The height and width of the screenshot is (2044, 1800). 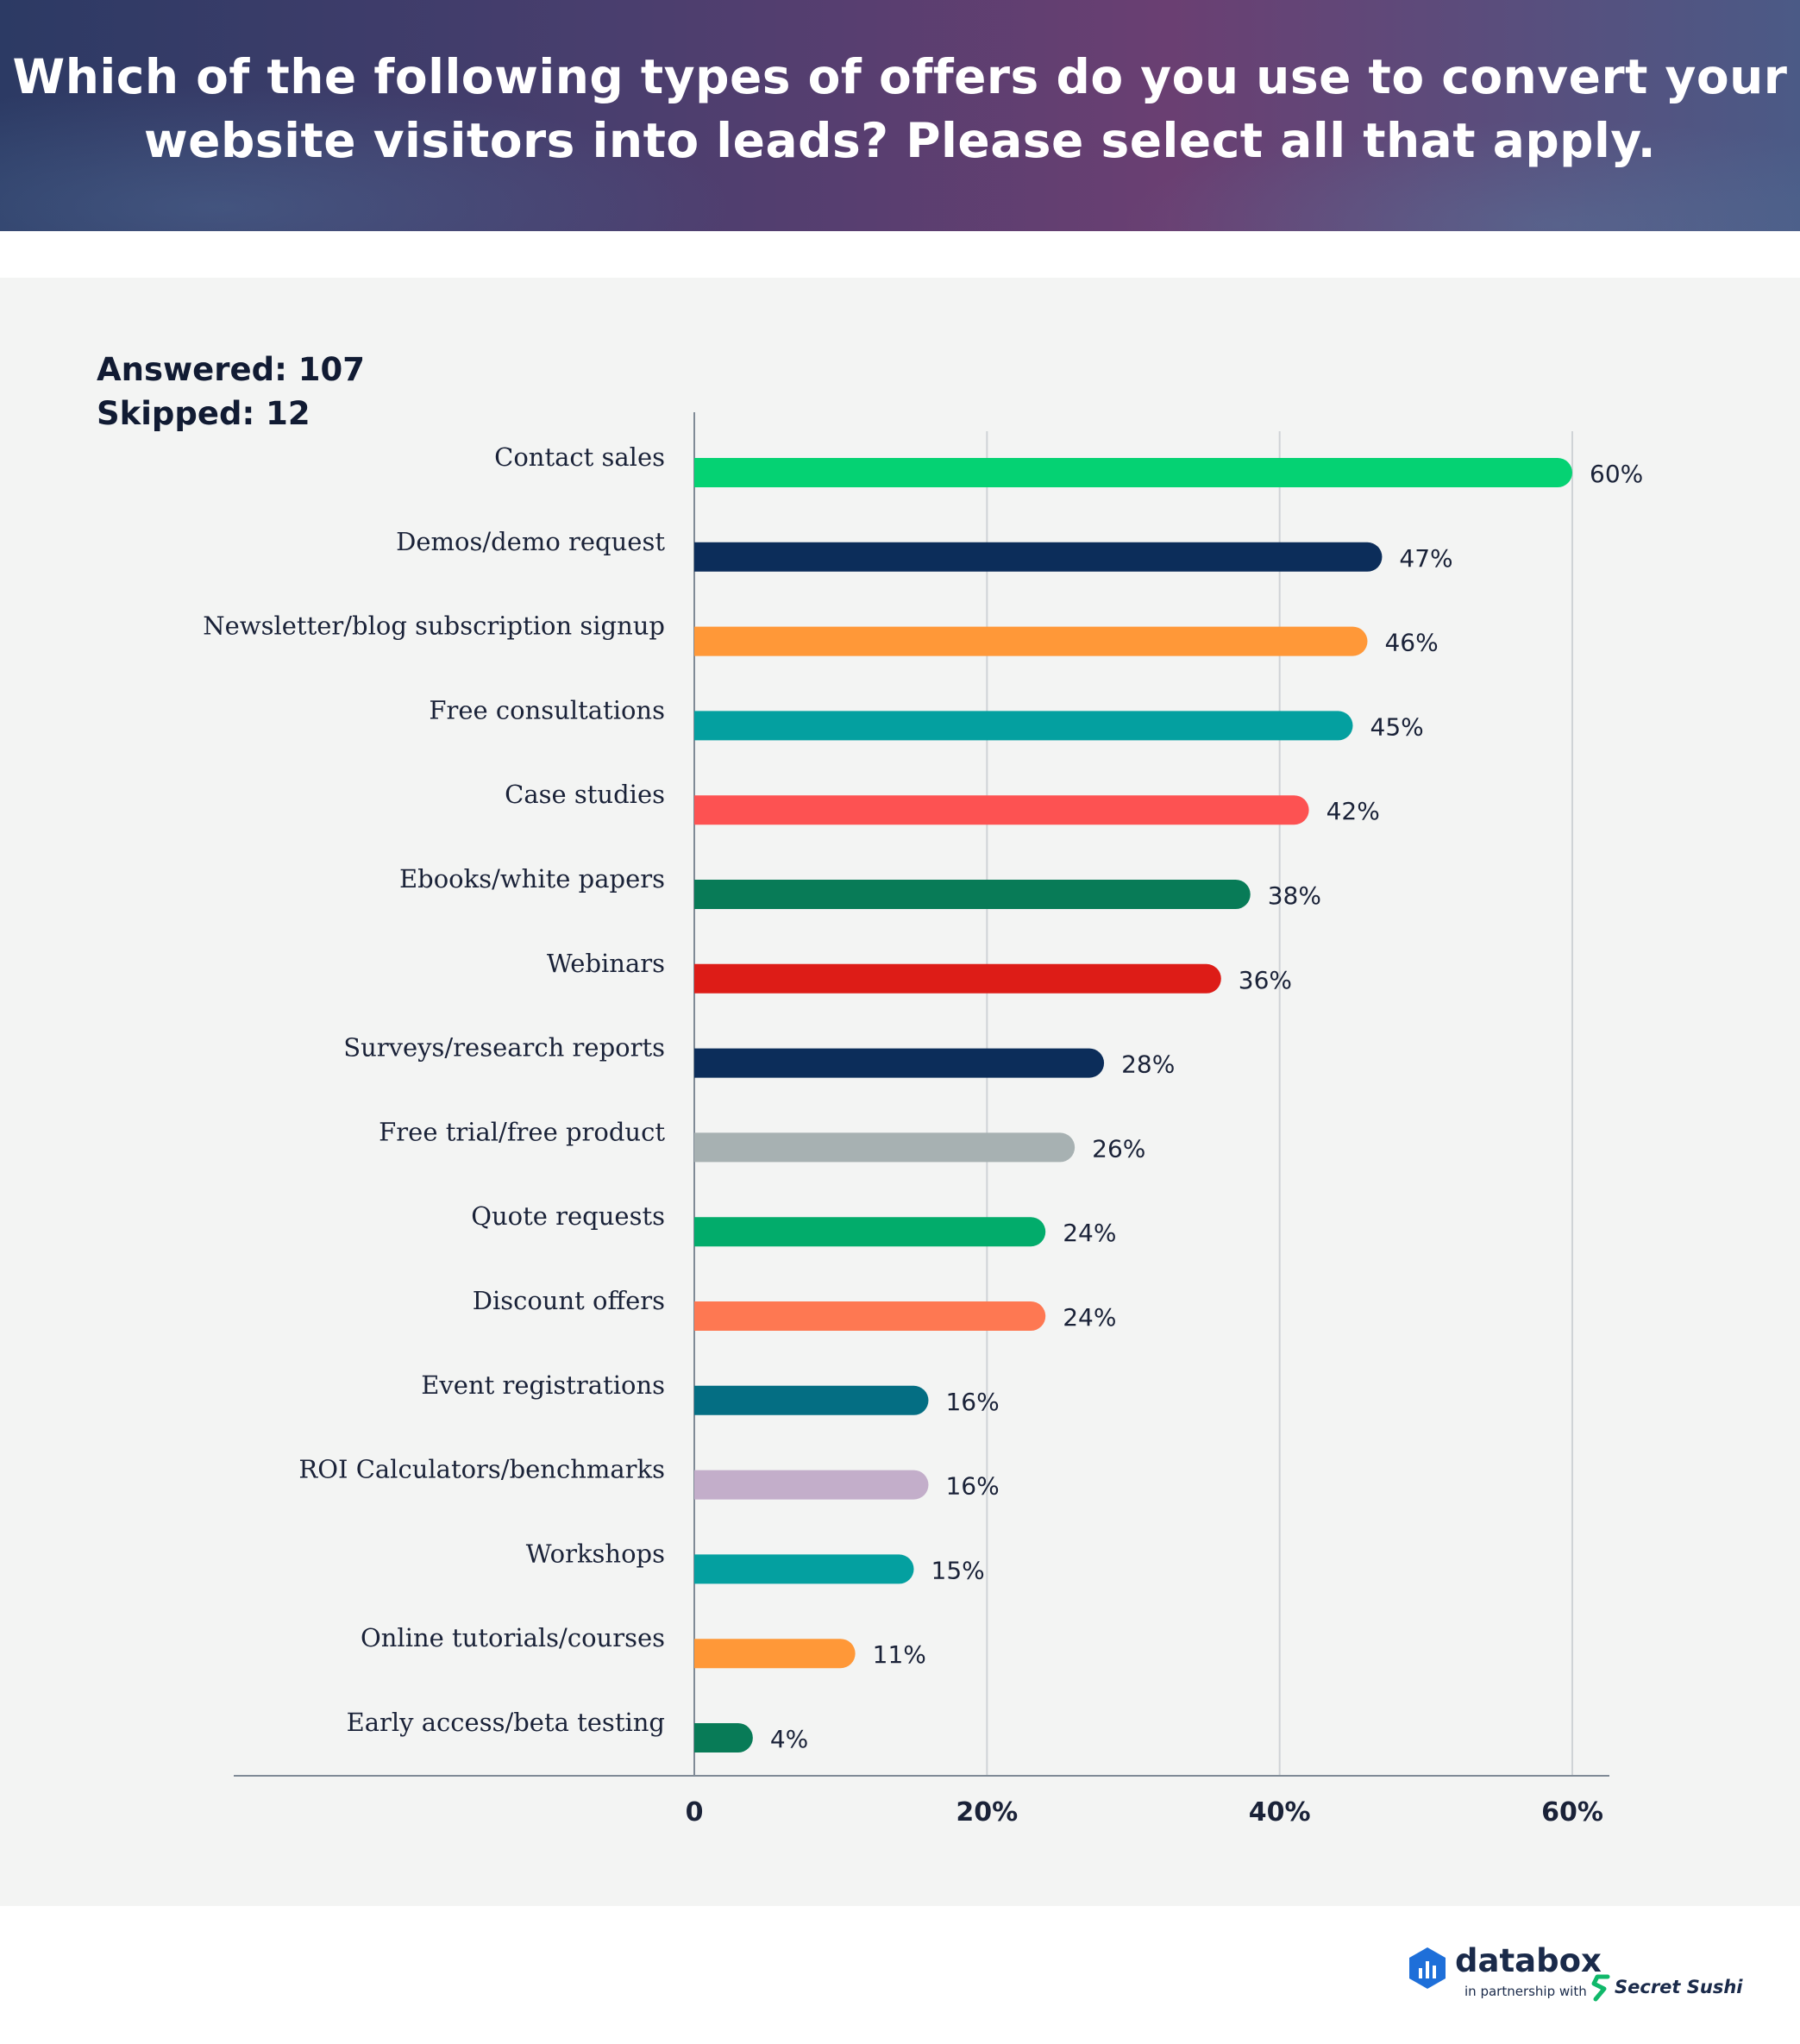 I want to click on category-label: Demos/demo request, so click(x=530, y=541).